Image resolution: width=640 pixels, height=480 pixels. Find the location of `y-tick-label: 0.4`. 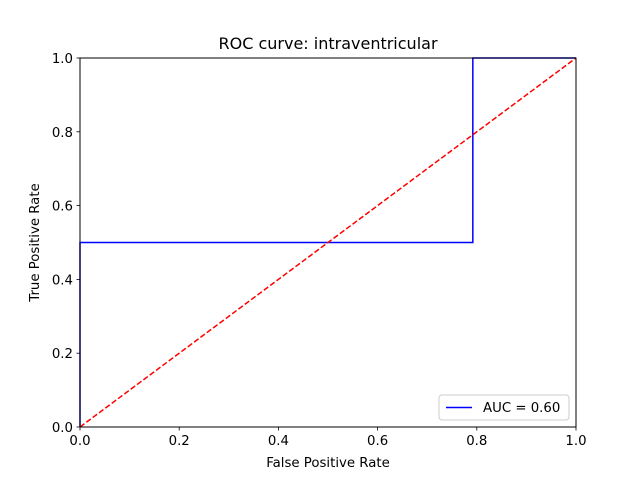

y-tick-label: 0.4 is located at coordinates (62, 280).